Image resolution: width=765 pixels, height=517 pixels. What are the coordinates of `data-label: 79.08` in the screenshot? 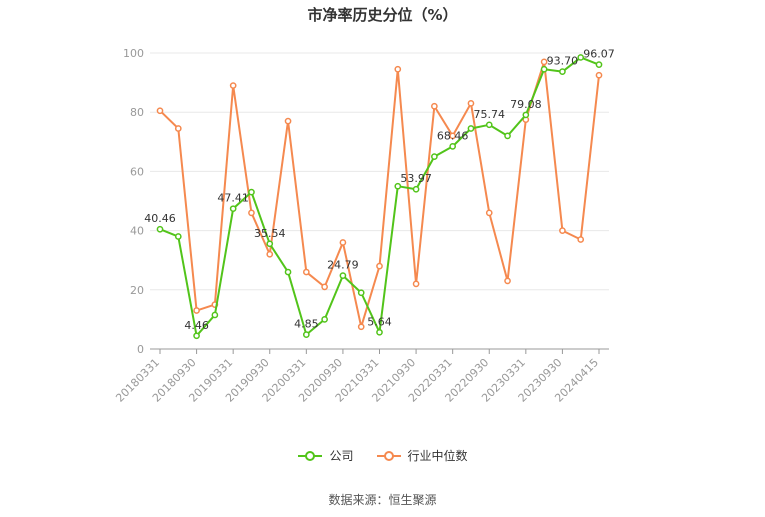 It's located at (526, 104).